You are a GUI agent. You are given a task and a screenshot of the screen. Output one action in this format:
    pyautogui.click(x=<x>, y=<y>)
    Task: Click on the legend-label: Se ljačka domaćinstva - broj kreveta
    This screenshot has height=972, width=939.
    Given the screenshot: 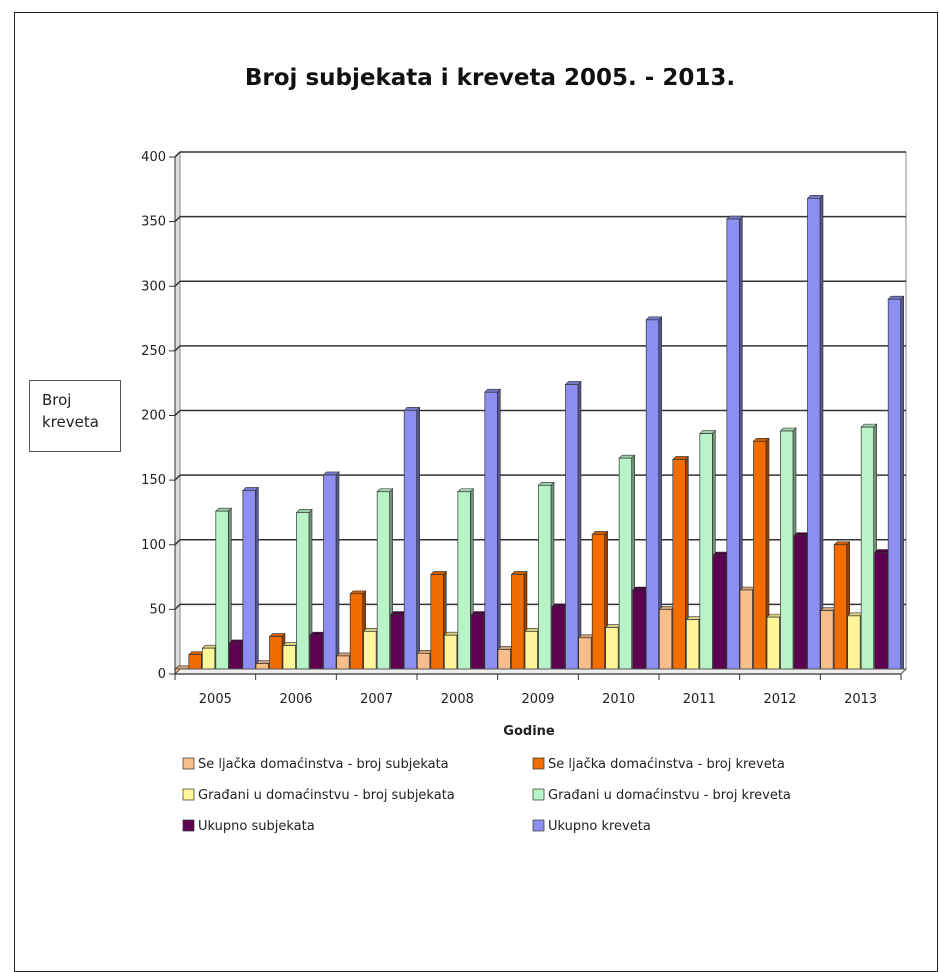 What is the action you would take?
    pyautogui.click(x=666, y=764)
    